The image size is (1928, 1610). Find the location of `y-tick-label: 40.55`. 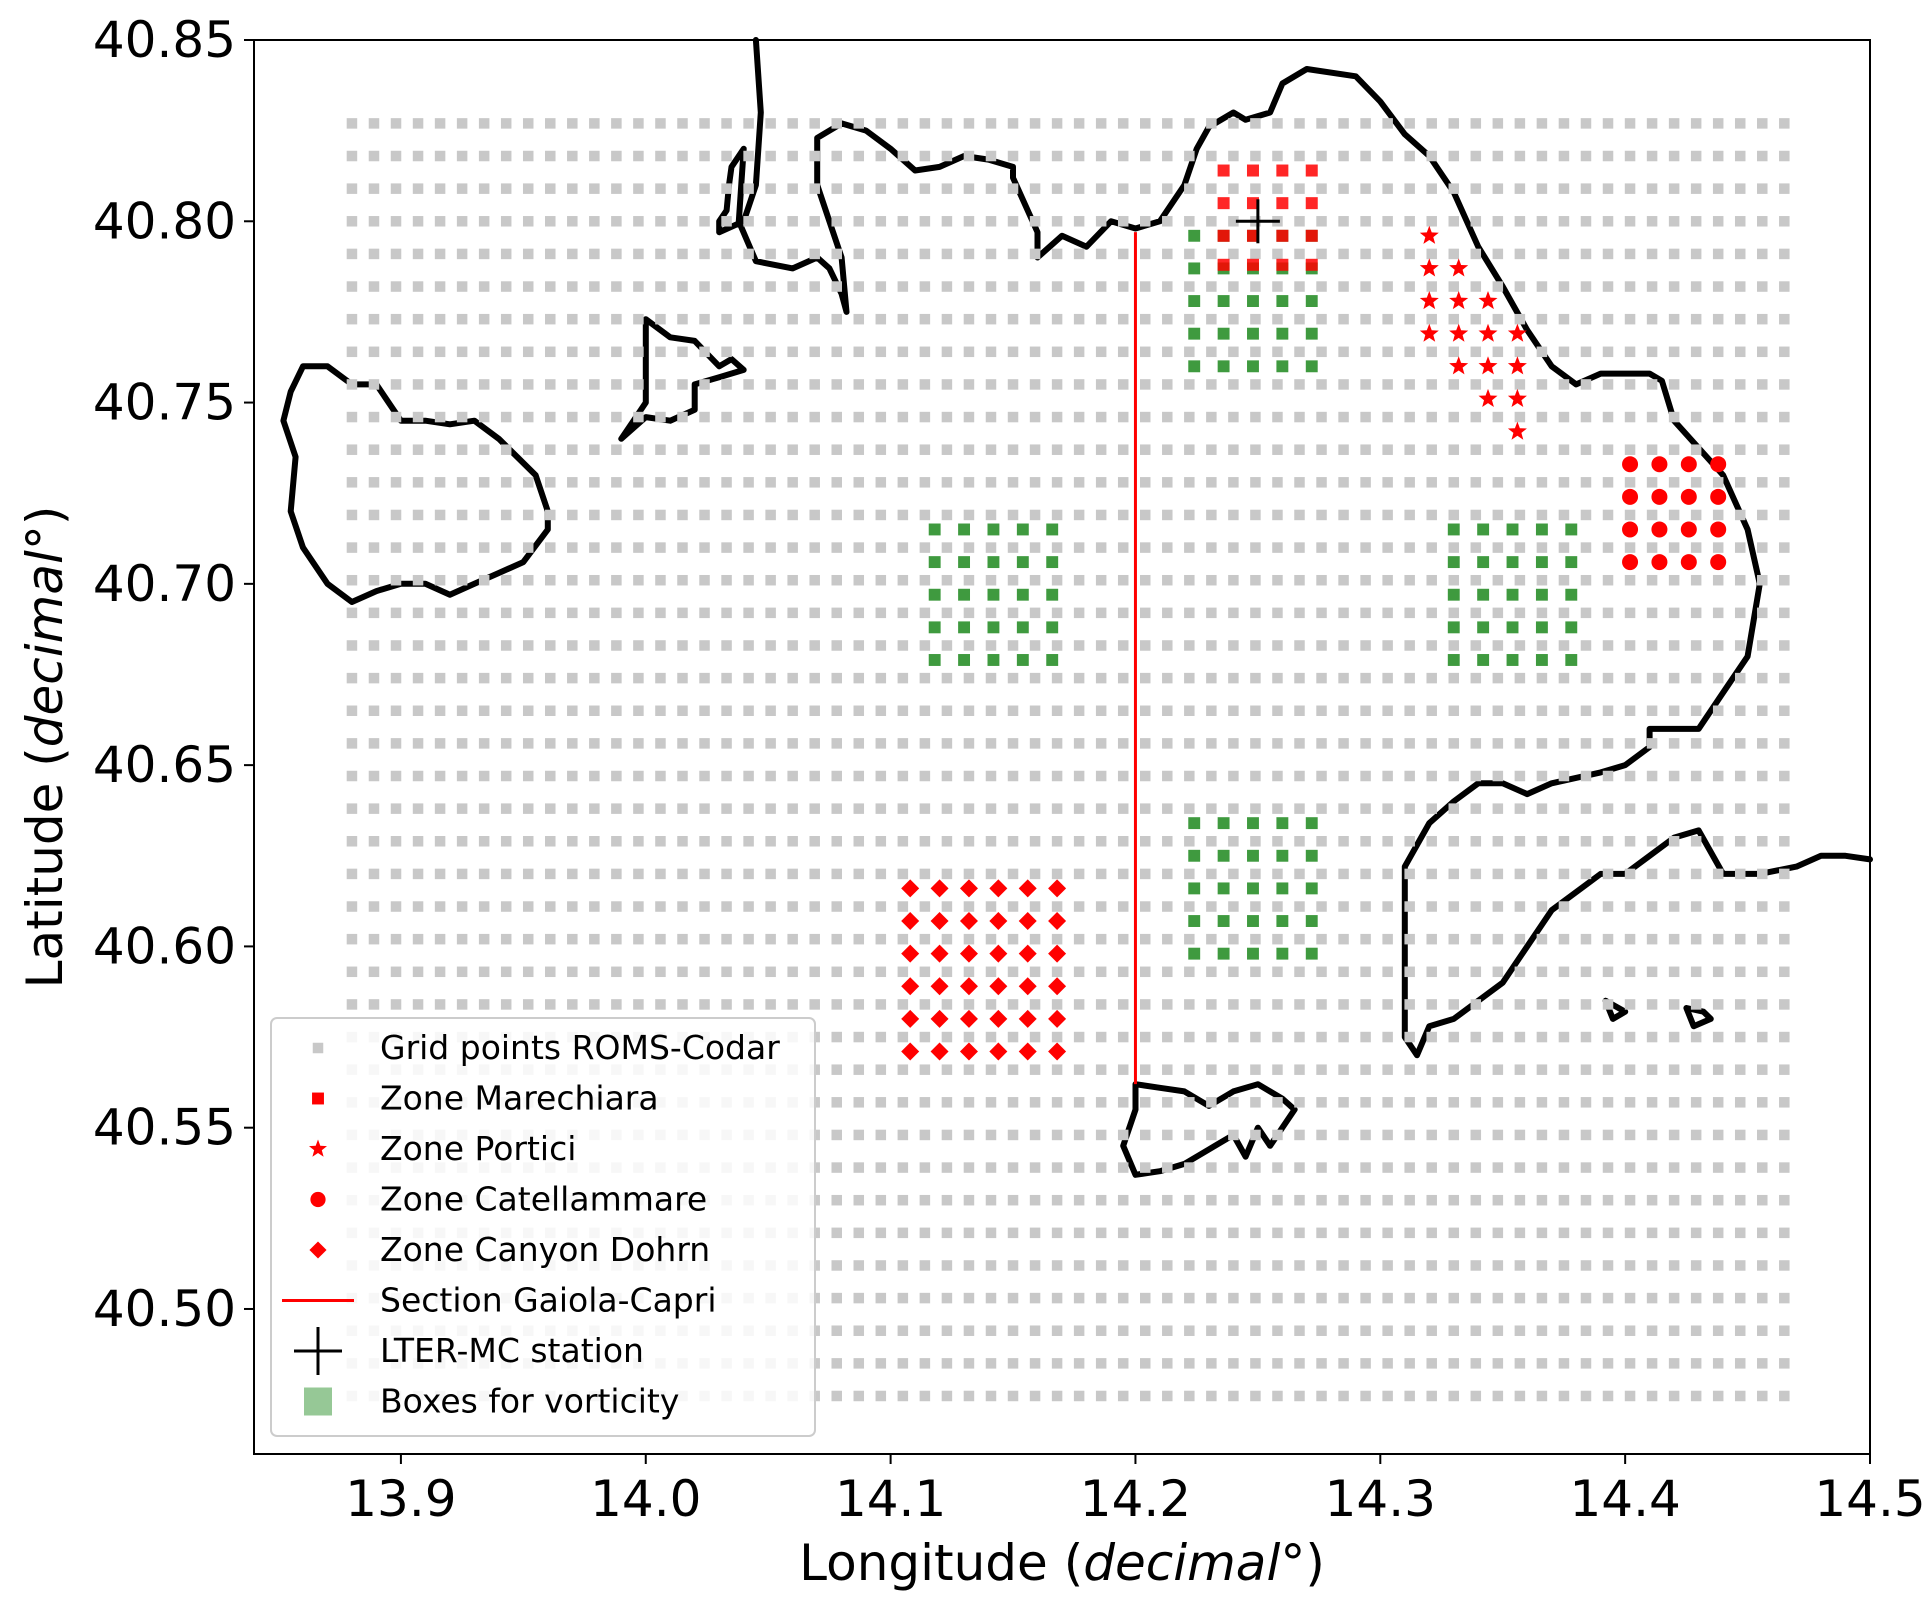

y-tick-label: 40.55 is located at coordinates (164, 1128).